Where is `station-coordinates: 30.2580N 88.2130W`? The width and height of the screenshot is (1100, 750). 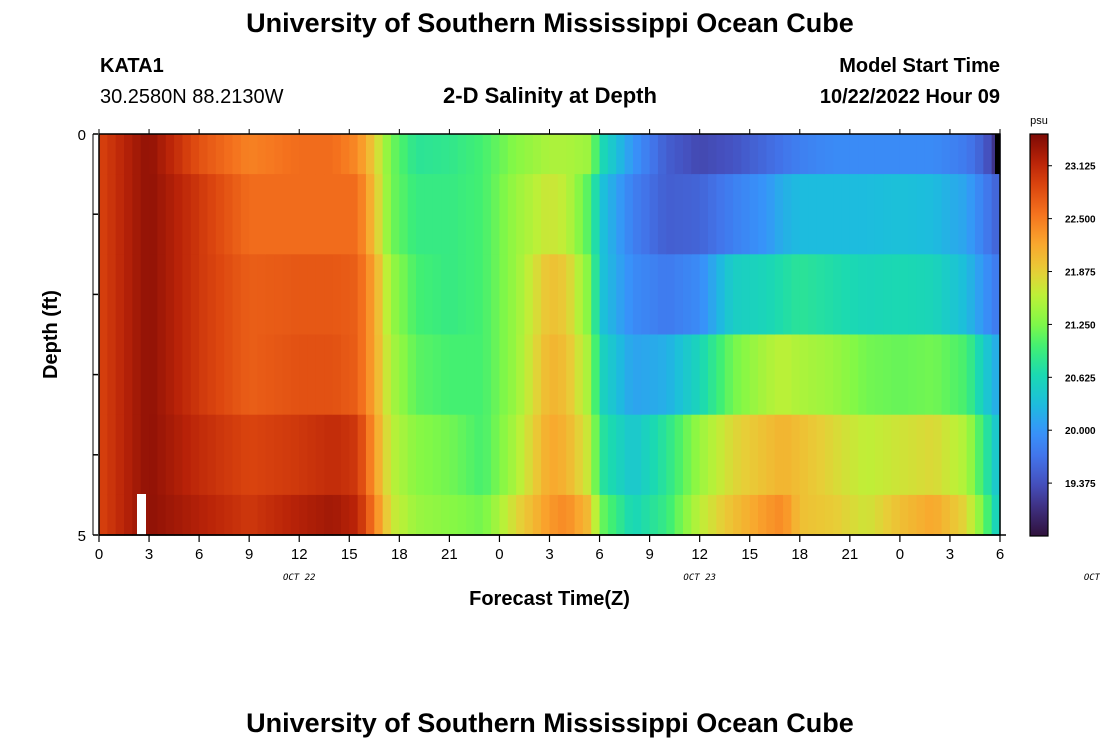
station-coordinates: 30.2580N 88.2130W is located at coordinates (192, 97).